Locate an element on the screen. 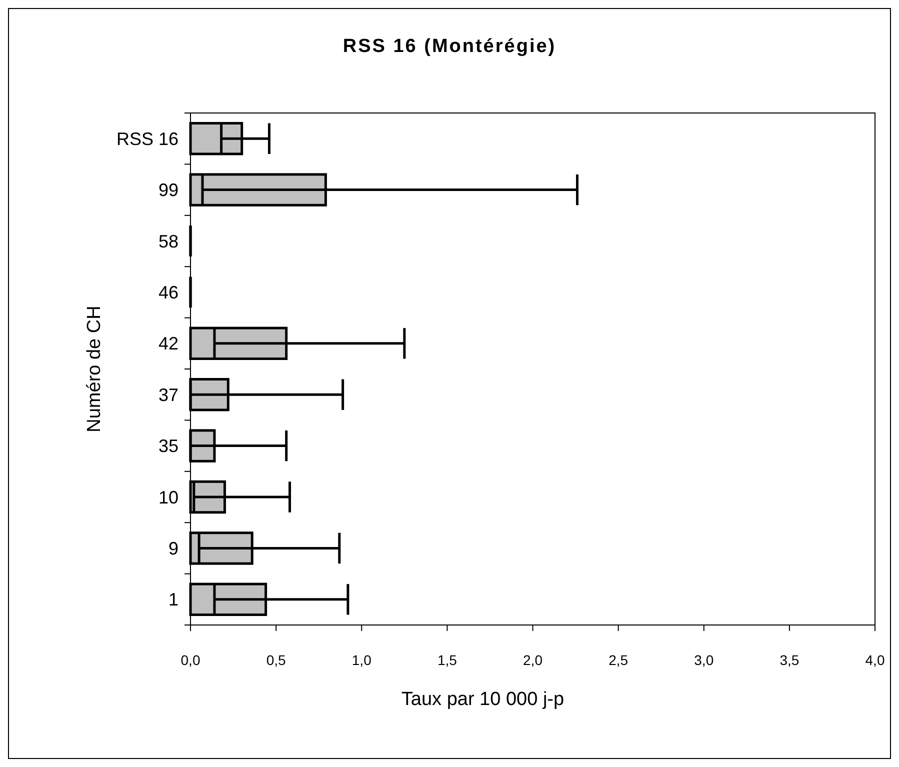  chart-title: RSS 16 (Montérégie) is located at coordinates (449, 46).